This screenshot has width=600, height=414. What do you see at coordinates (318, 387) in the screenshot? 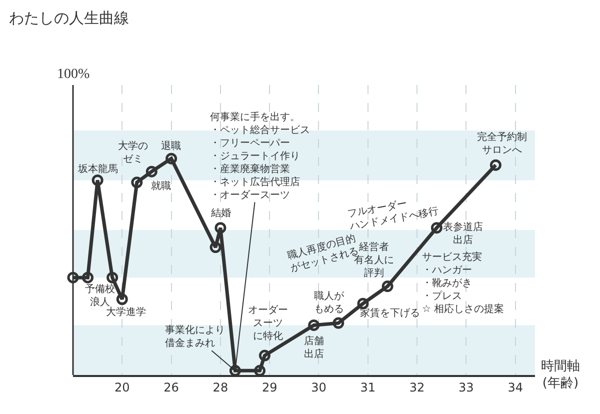
I see `x-tick-label: 30` at bounding box center [318, 387].